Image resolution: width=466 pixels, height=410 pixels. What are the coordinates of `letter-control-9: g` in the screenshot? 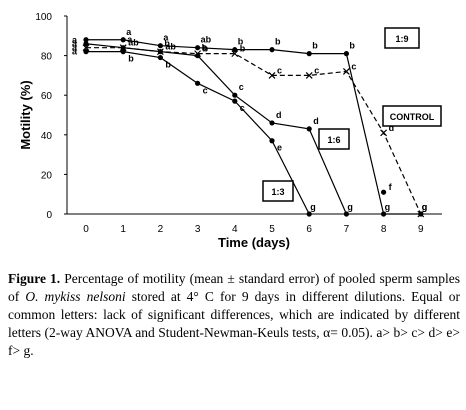 It's located at (425, 207).